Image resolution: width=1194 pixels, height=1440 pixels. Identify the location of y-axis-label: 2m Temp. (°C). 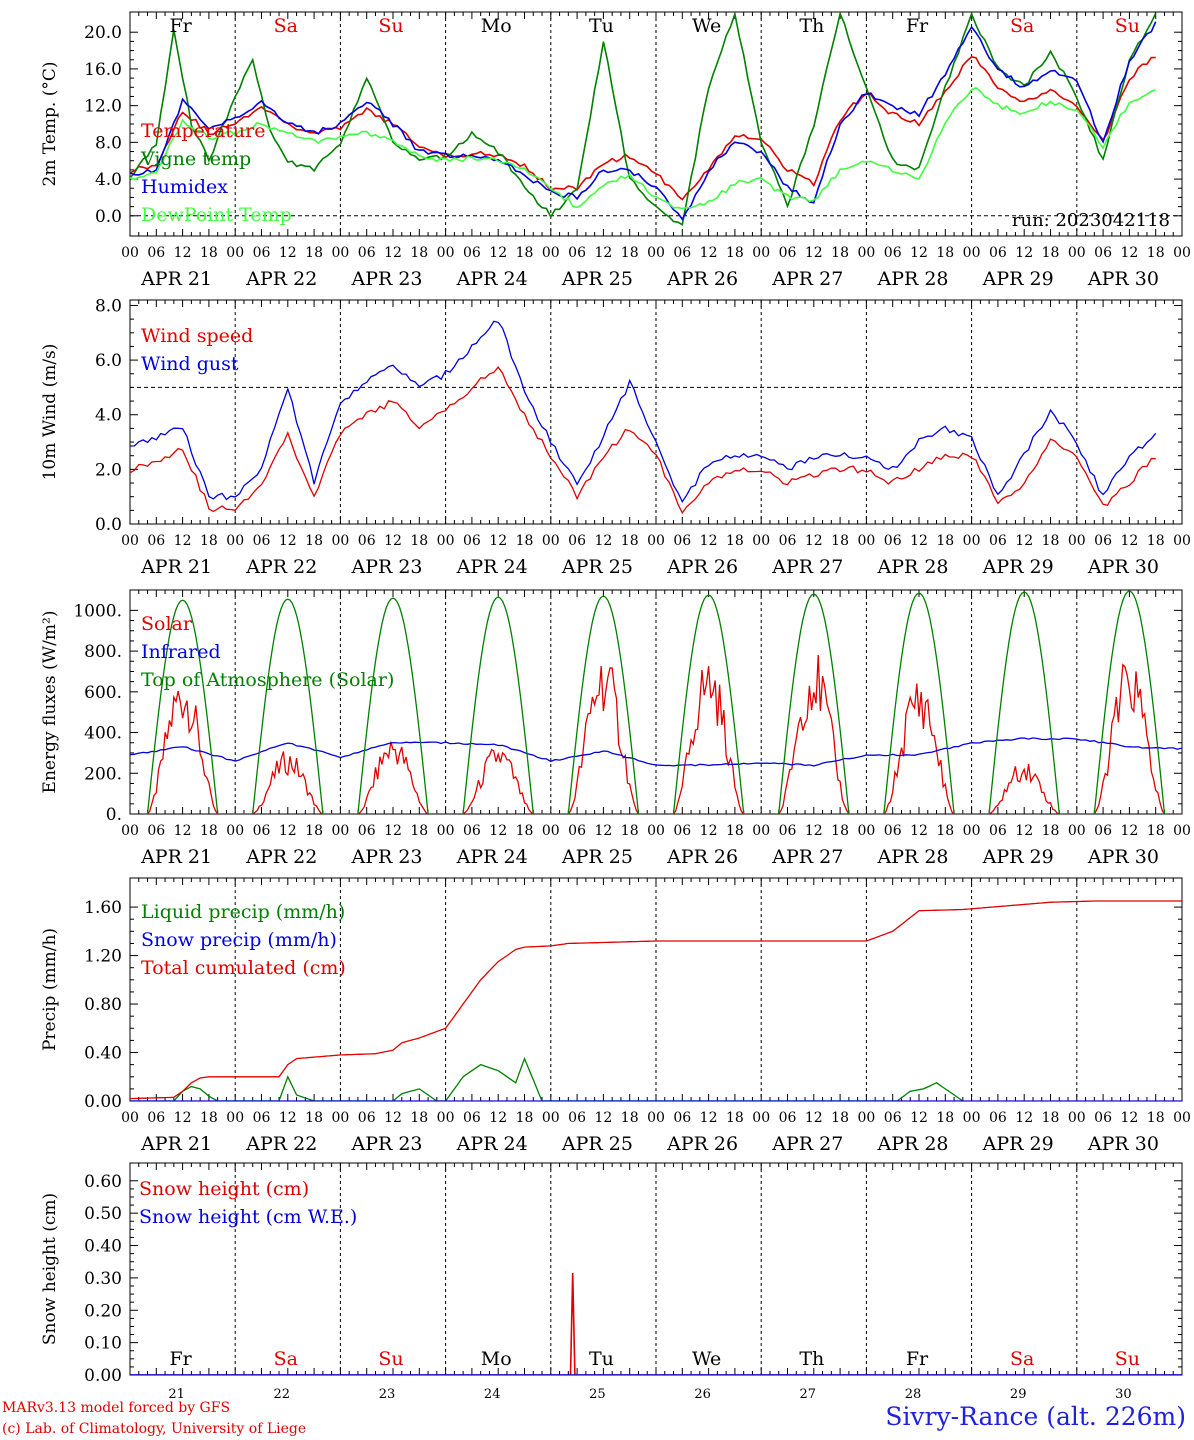
(50, 123).